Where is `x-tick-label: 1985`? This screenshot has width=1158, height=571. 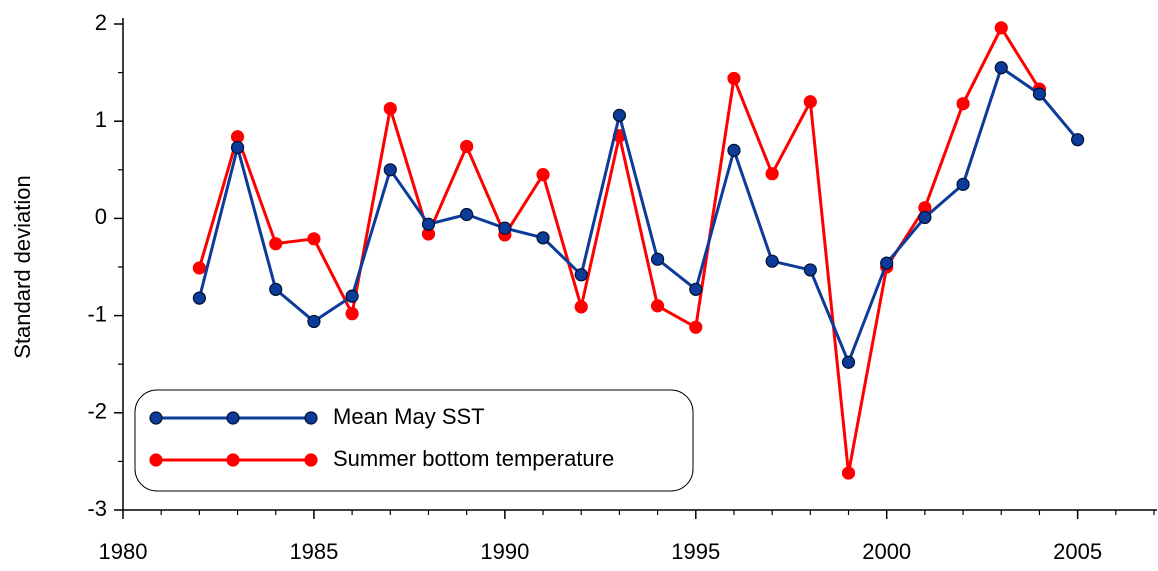 x-tick-label: 1985 is located at coordinates (313, 551).